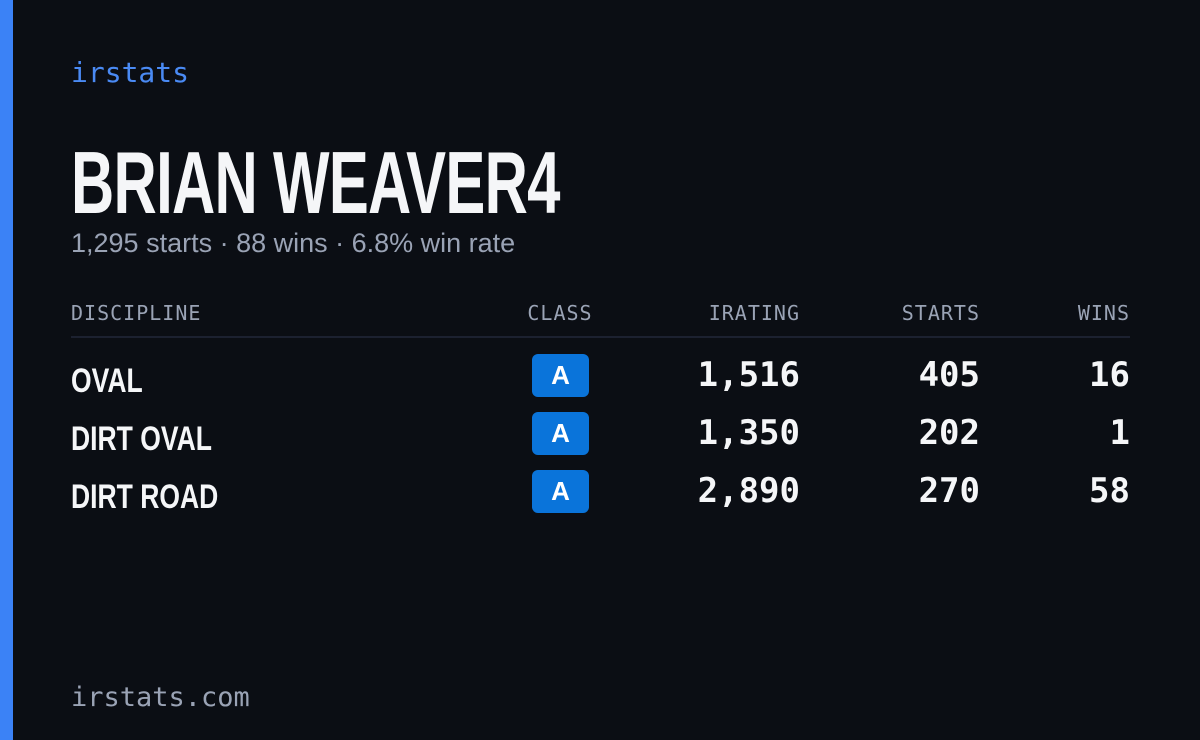 Image resolution: width=1200 pixels, height=740 pixels. I want to click on starts: 405, so click(949, 375).